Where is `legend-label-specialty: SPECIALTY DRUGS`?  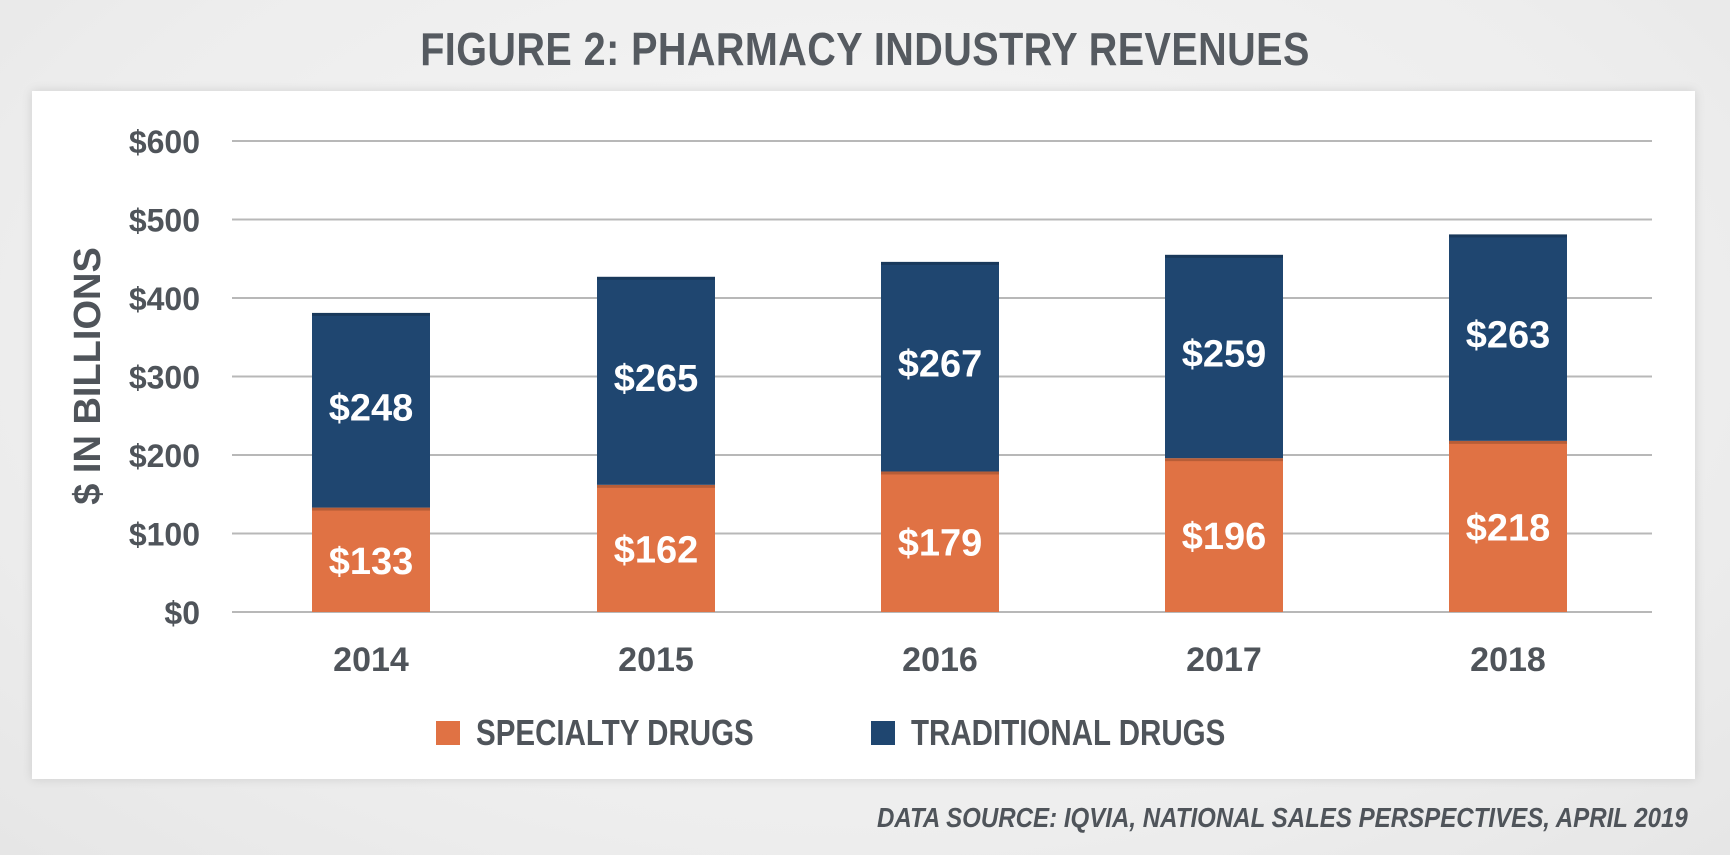 legend-label-specialty: SPECIALTY DRUGS is located at coordinates (614, 732).